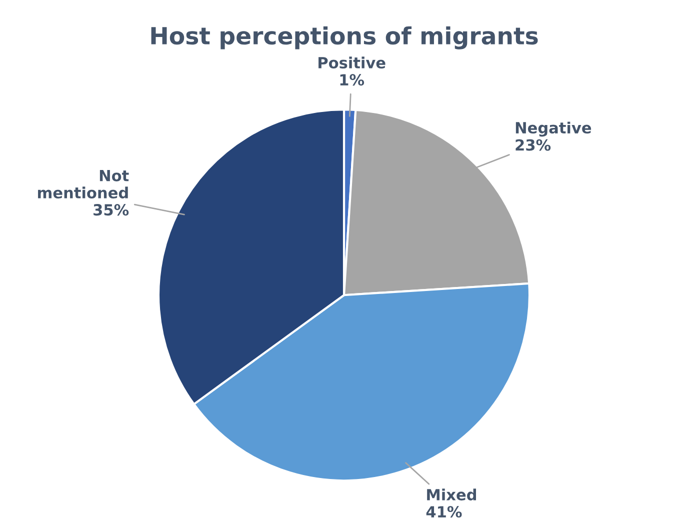  I want to click on chart-title: Host perceptions of migrants, so click(344, 38).